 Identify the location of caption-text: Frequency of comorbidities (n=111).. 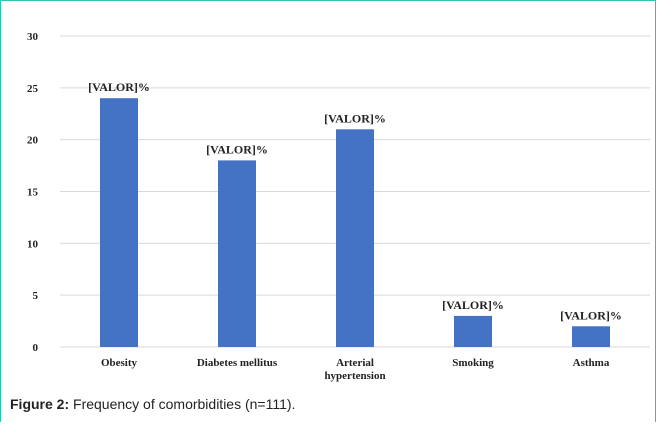
(182, 404).